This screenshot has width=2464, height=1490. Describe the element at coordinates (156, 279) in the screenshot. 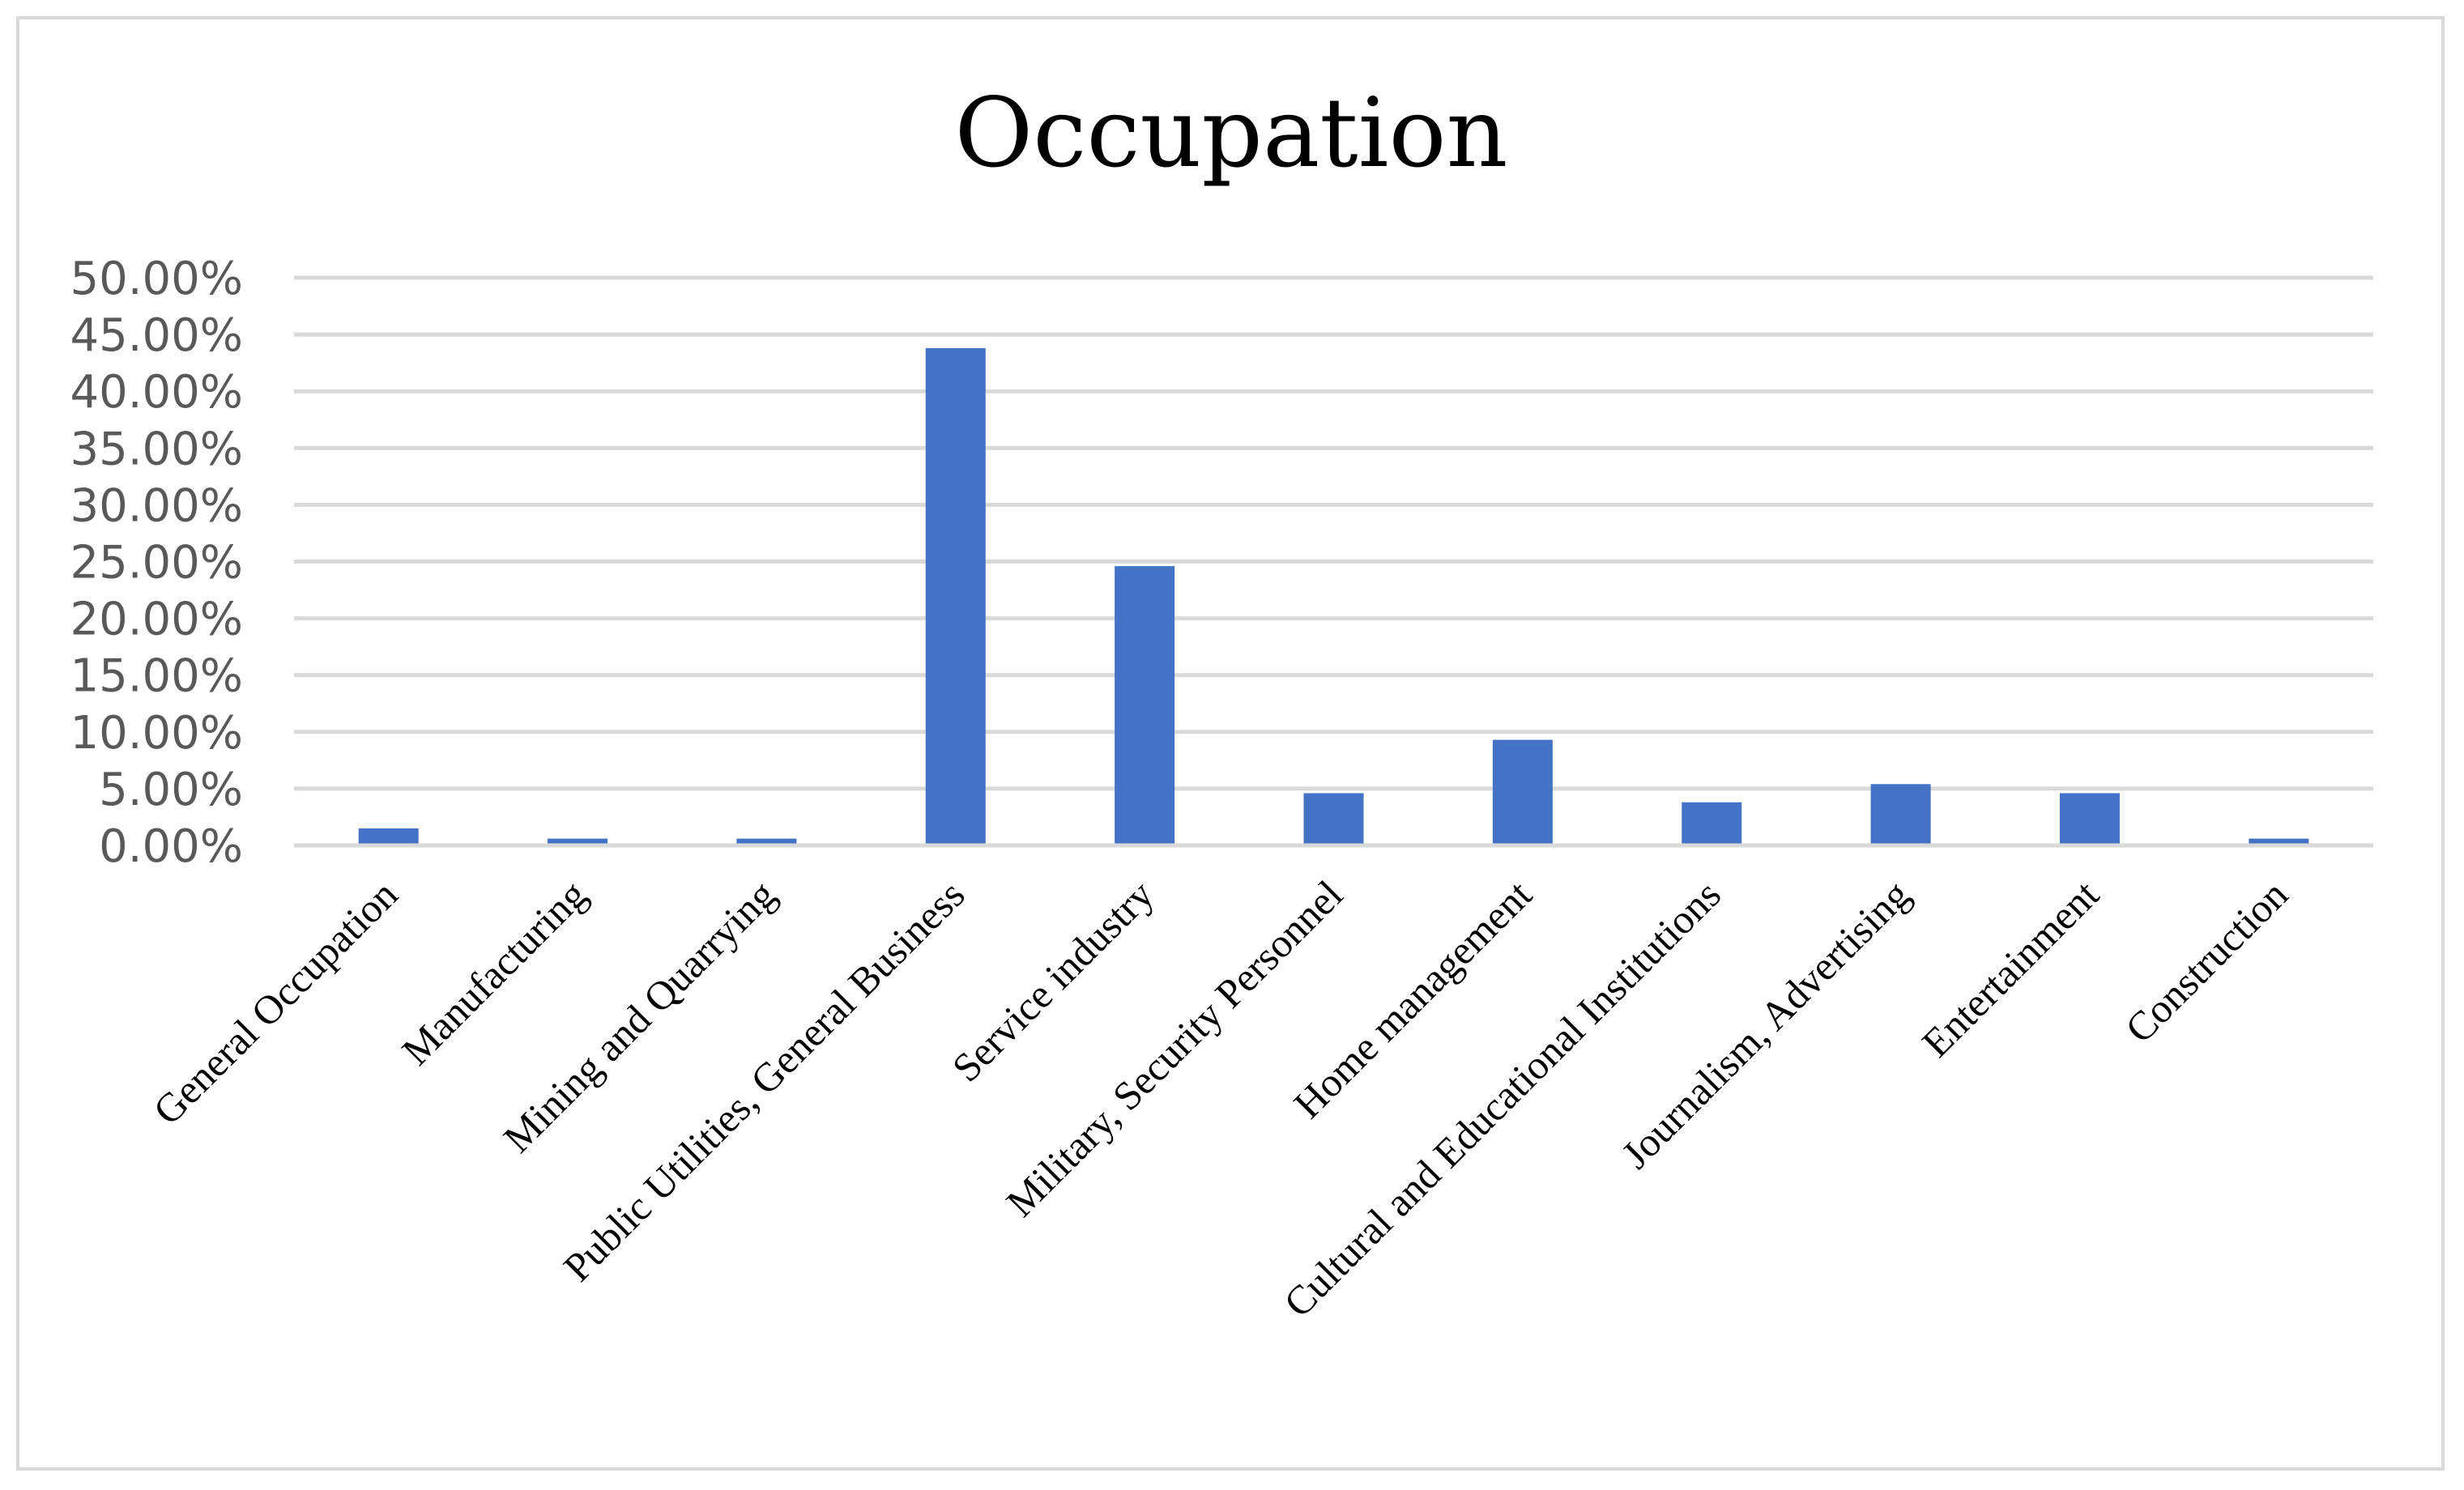

I see `y-tick-label: 50.00%` at that location.